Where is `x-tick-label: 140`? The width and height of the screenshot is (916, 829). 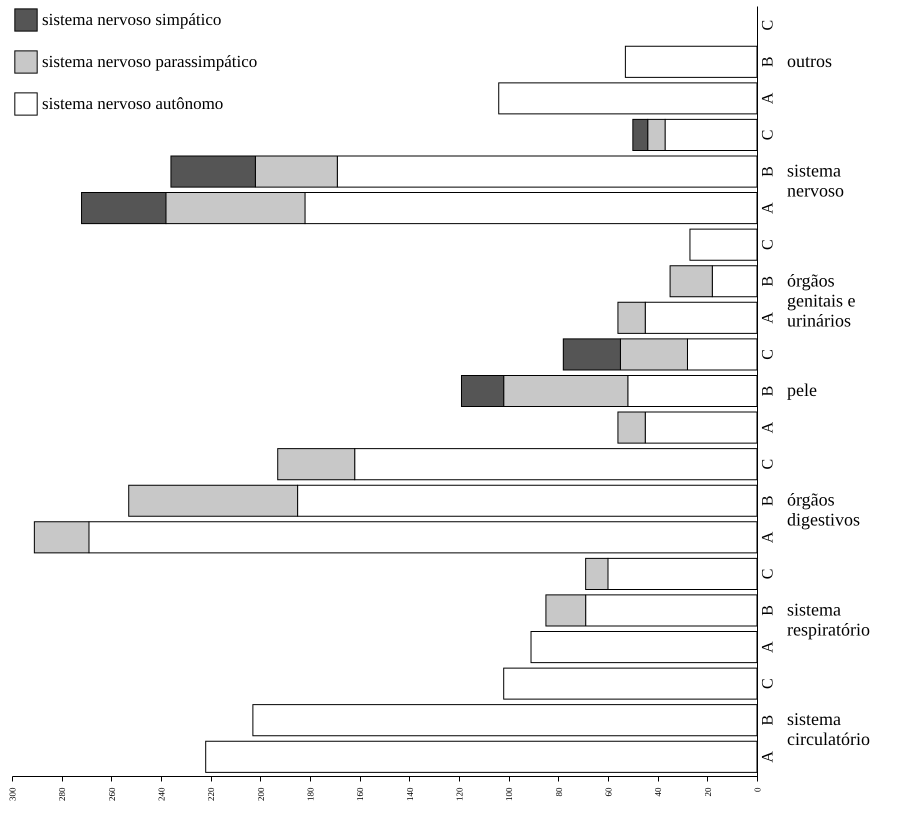
x-tick-label: 140 is located at coordinates (409, 794).